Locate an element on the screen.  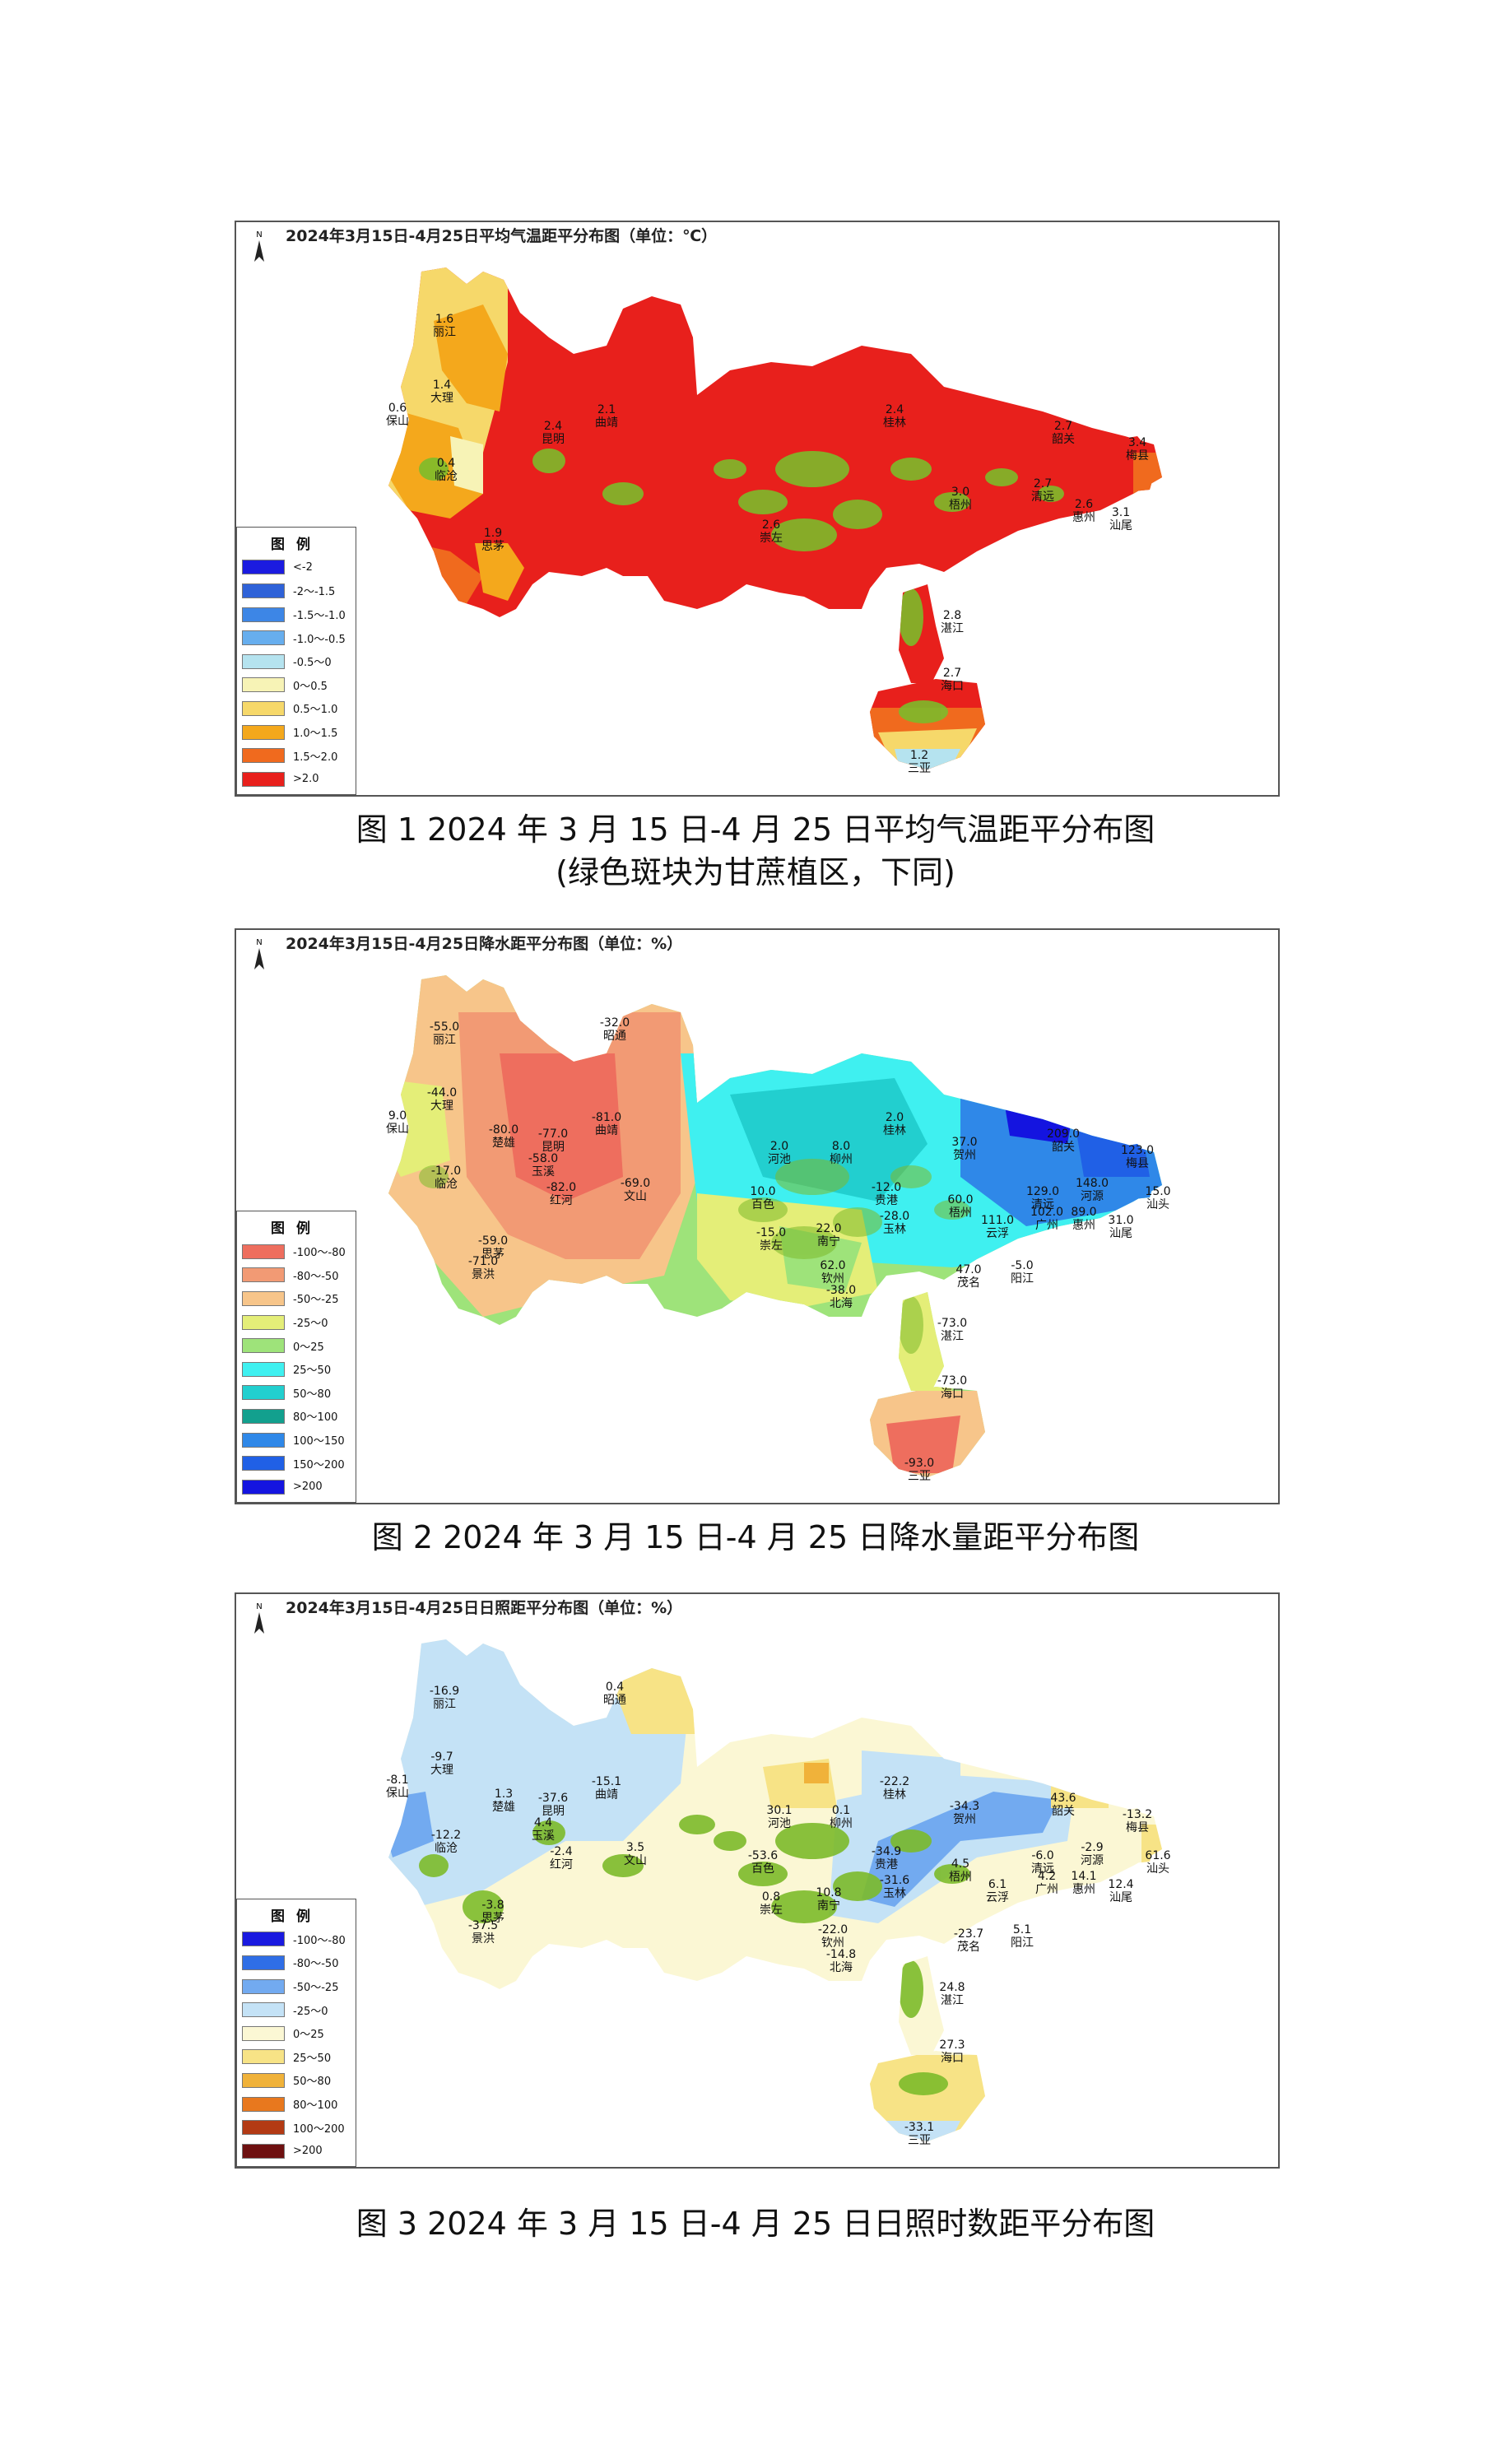
legend-item: 0.5～1.0 is located at coordinates (296, 709).